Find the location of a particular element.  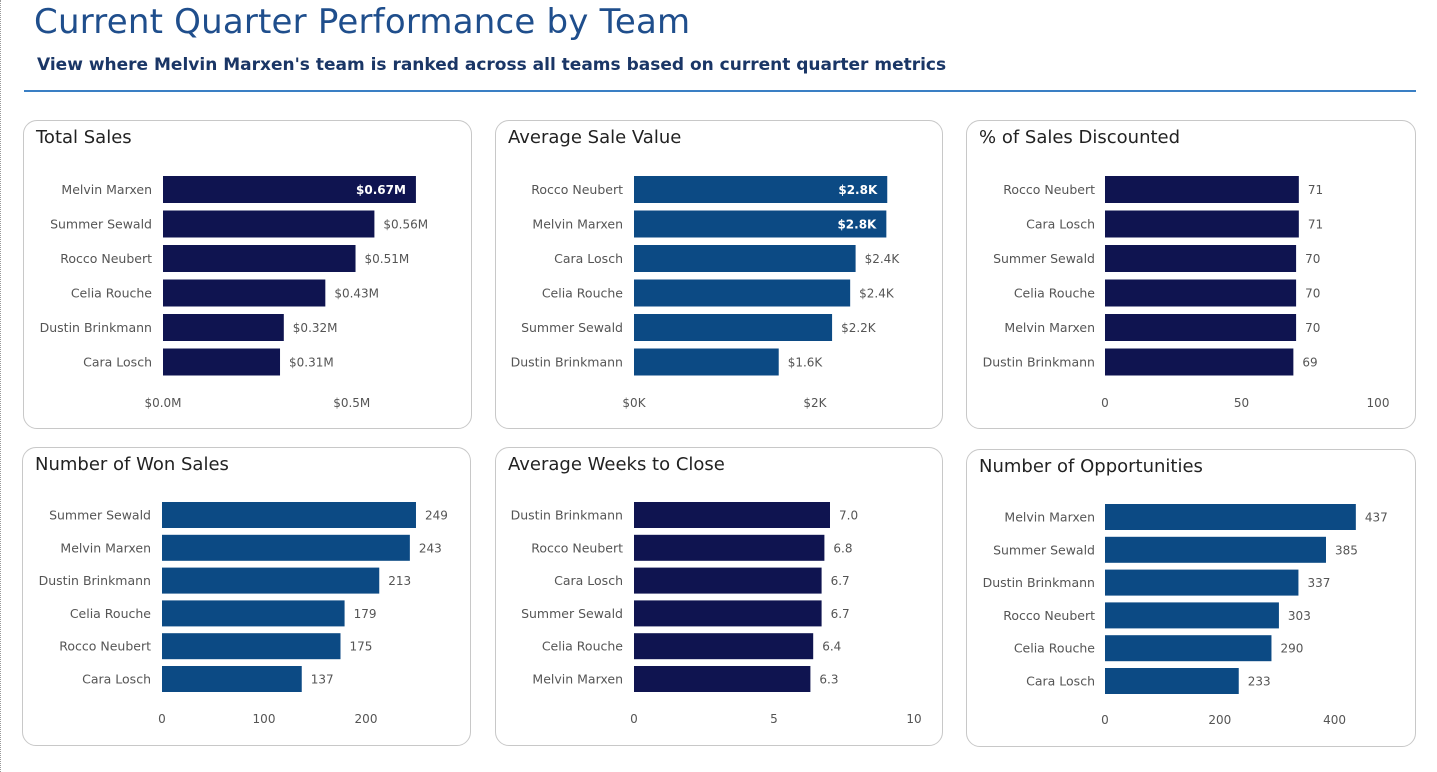

value-label-dustin-brinkmann: 7.0 is located at coordinates (848, 516).